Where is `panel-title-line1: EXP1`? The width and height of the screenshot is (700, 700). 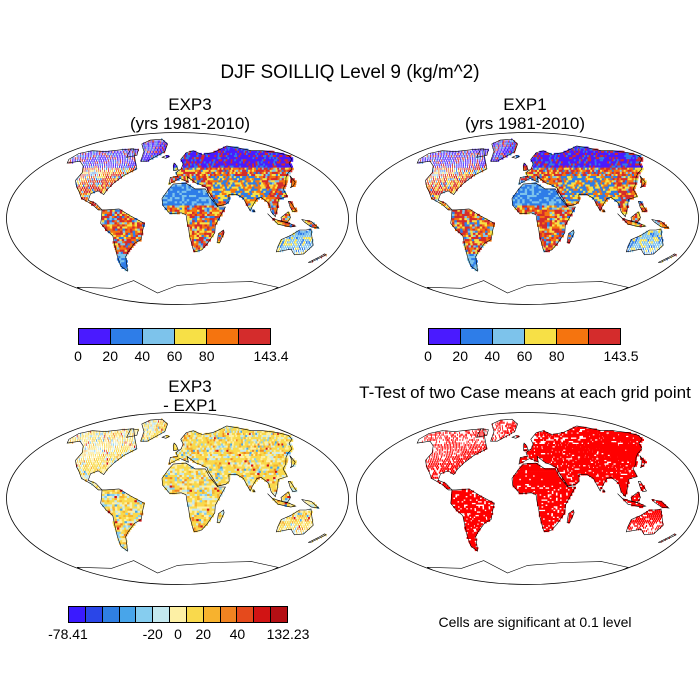
panel-title-line1: EXP1 is located at coordinates (525, 104).